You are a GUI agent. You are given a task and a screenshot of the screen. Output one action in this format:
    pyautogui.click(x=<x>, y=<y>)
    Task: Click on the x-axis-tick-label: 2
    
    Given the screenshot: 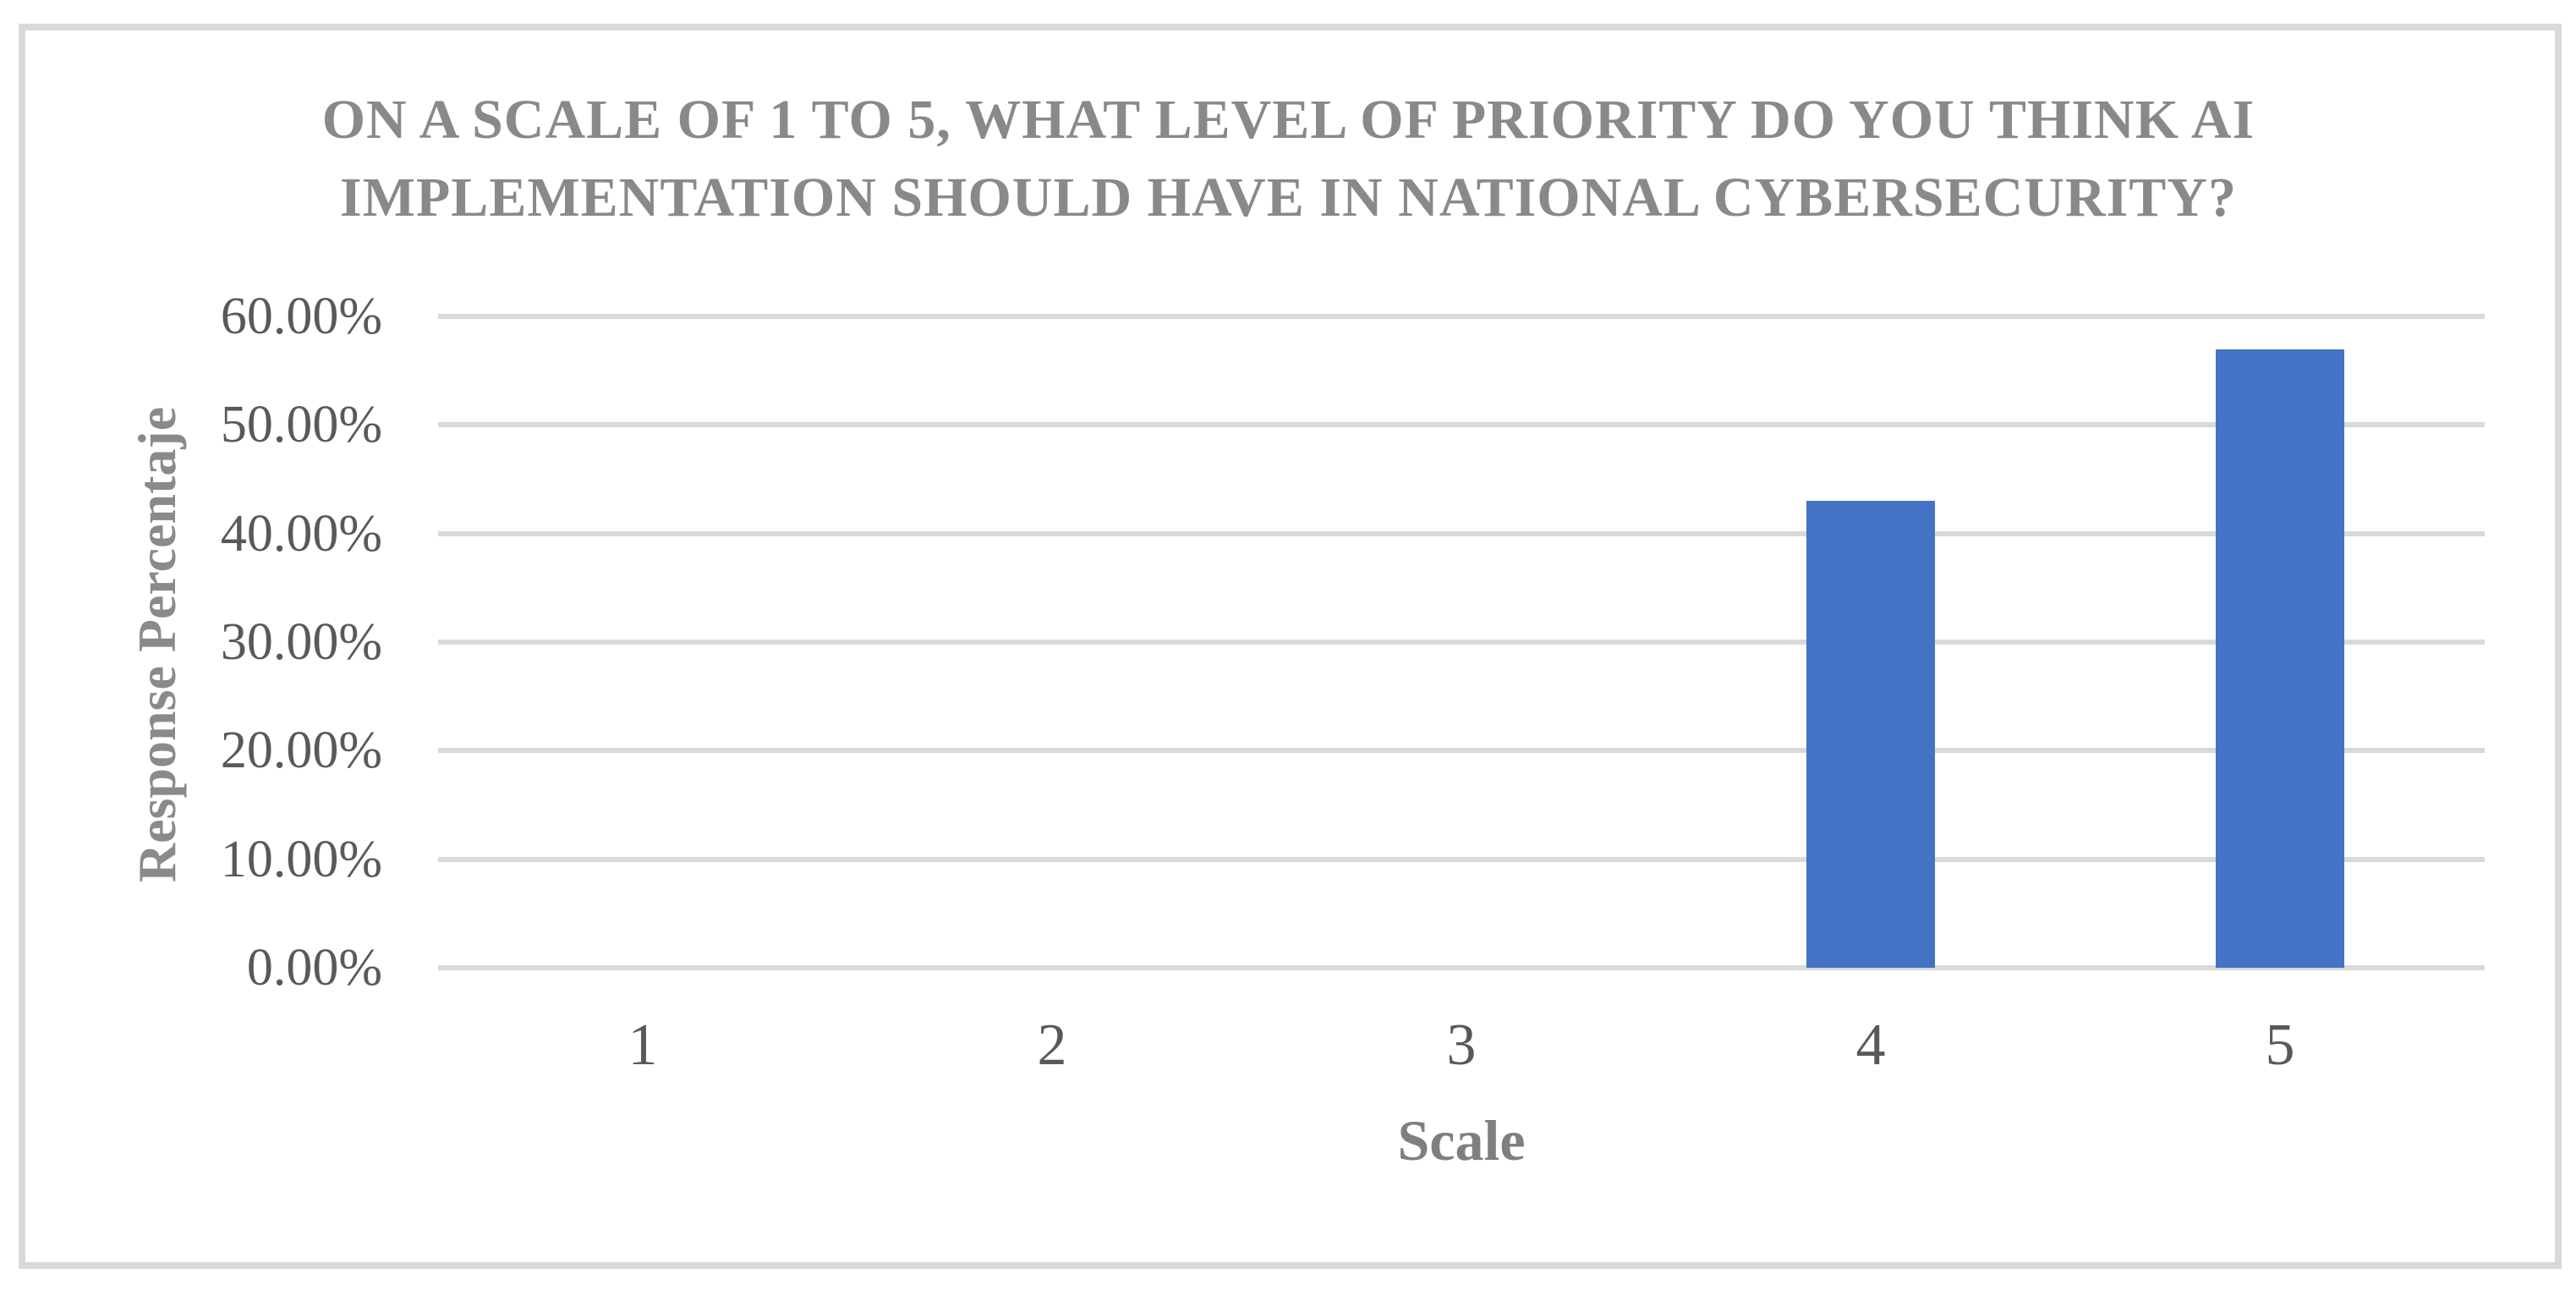 What is the action you would take?
    pyautogui.click(x=1052, y=1045)
    